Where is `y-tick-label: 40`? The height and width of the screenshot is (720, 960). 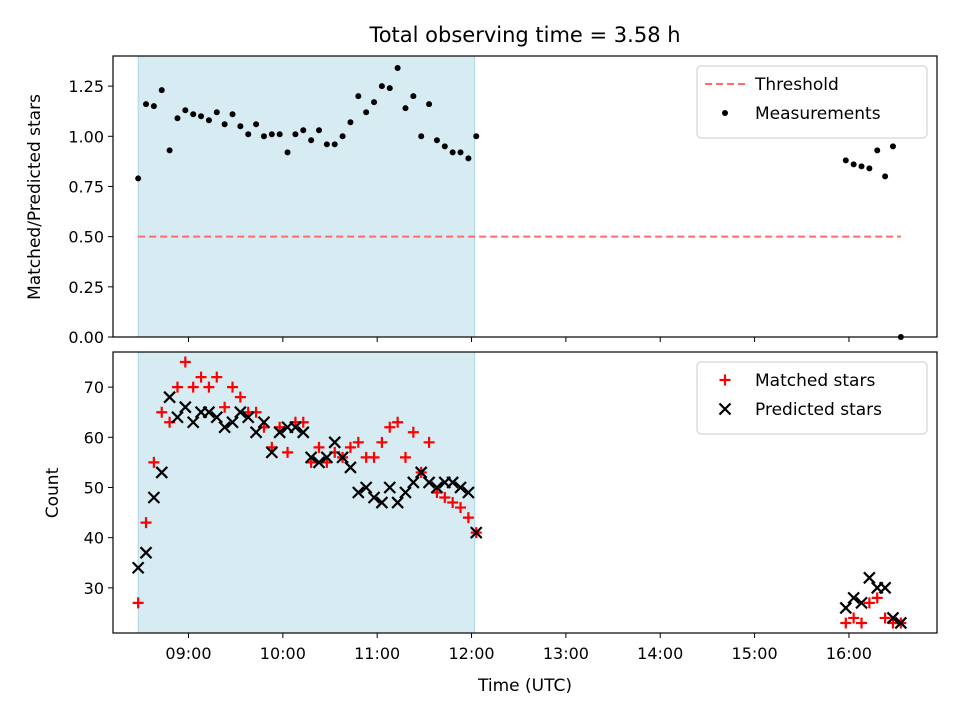
y-tick-label: 40 is located at coordinates (94, 538).